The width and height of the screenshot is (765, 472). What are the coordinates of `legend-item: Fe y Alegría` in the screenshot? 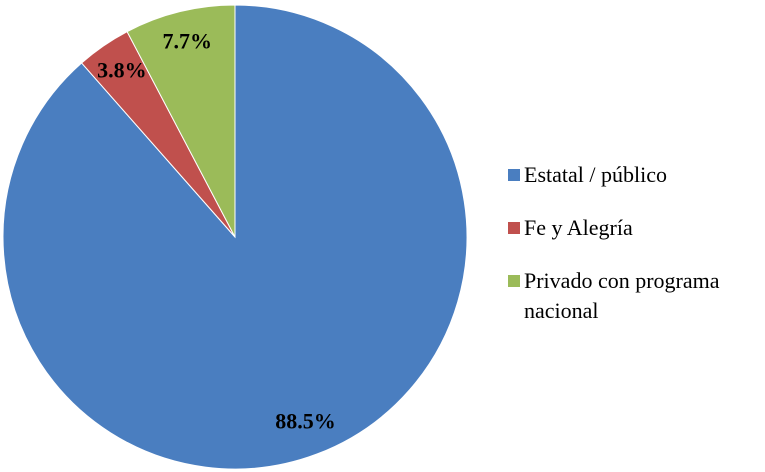 It's located at (633, 228).